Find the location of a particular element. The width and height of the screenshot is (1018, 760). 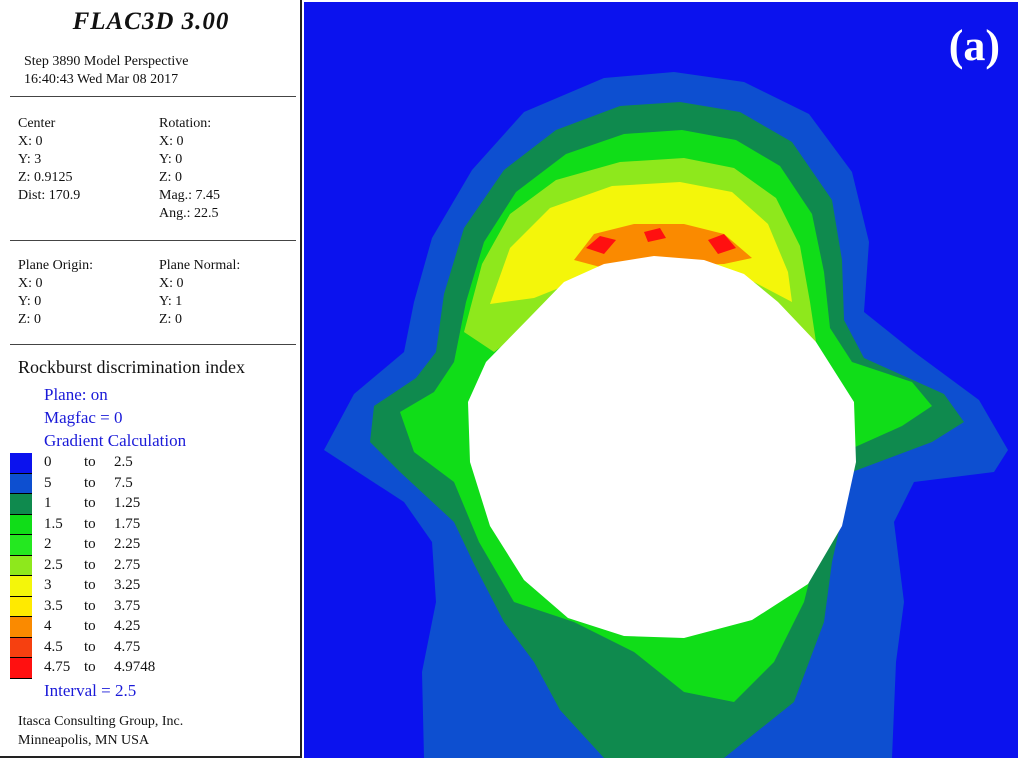

rotation-mag: Mag.: 7.45 is located at coordinates (190, 195).